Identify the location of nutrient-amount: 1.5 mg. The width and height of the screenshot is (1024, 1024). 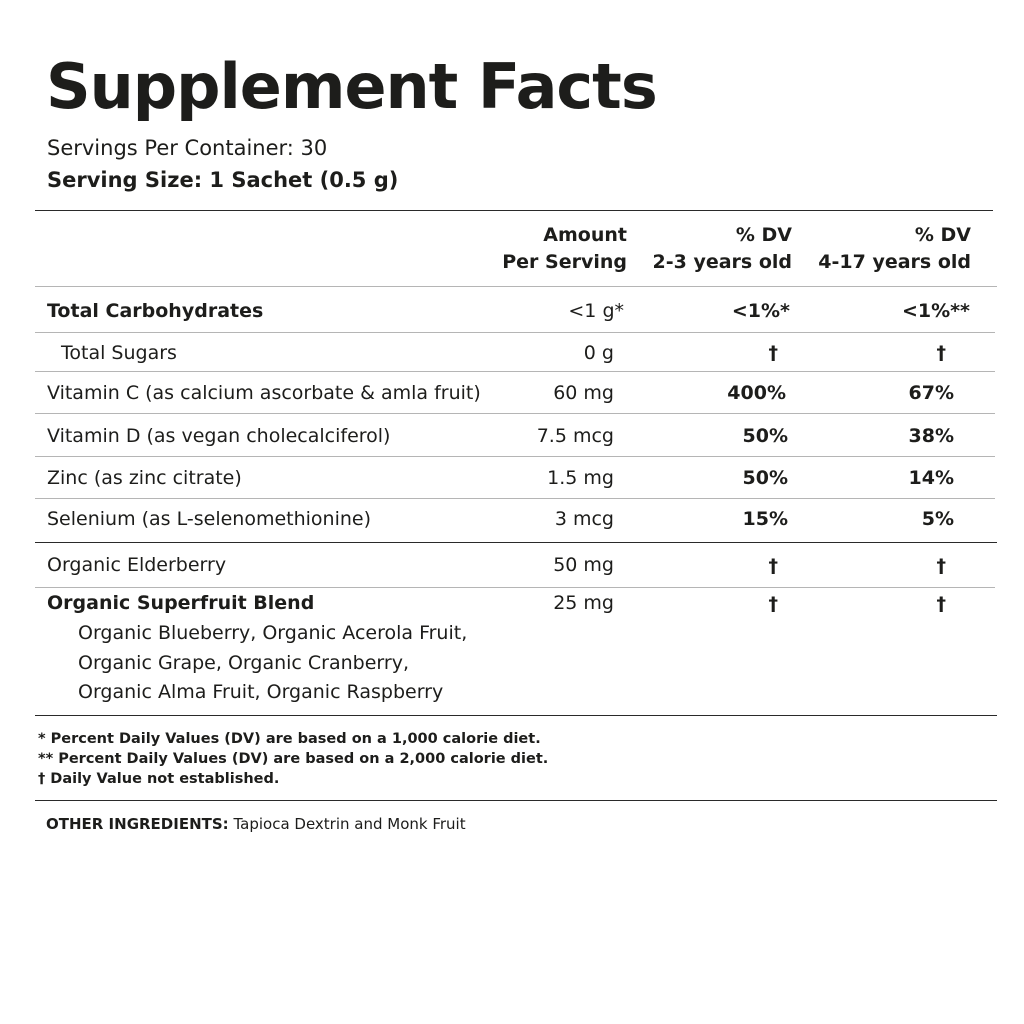
(580, 478).